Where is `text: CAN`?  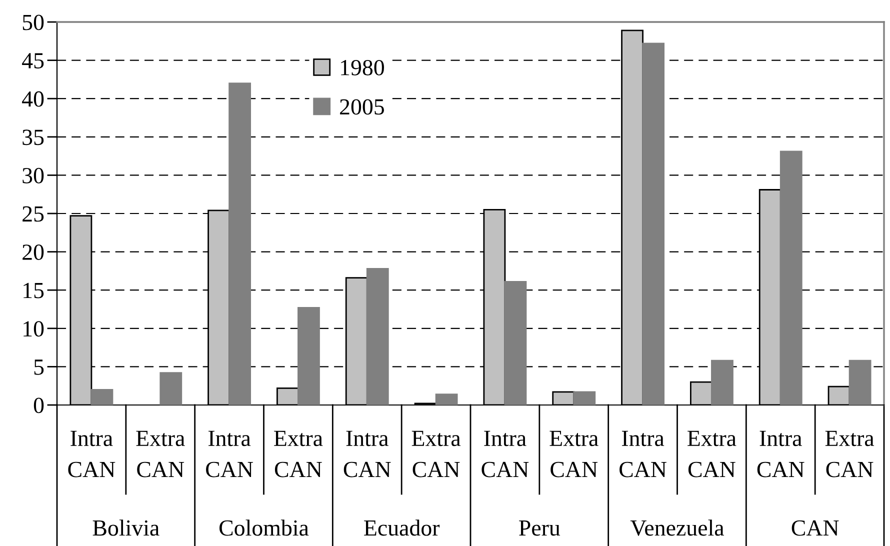
text: CAN is located at coordinates (815, 528).